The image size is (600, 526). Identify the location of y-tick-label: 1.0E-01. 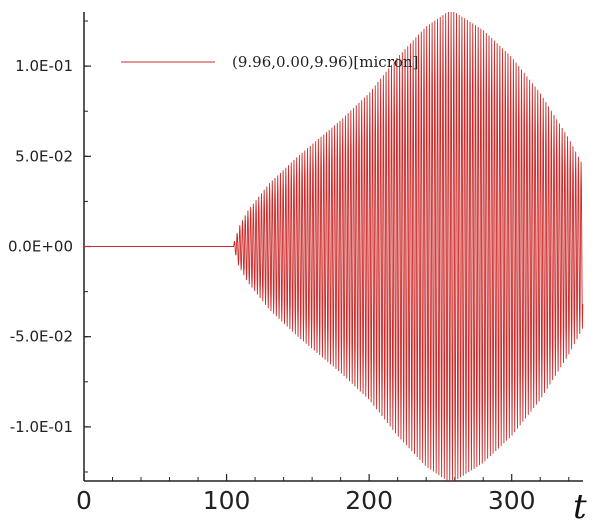
(44, 66).